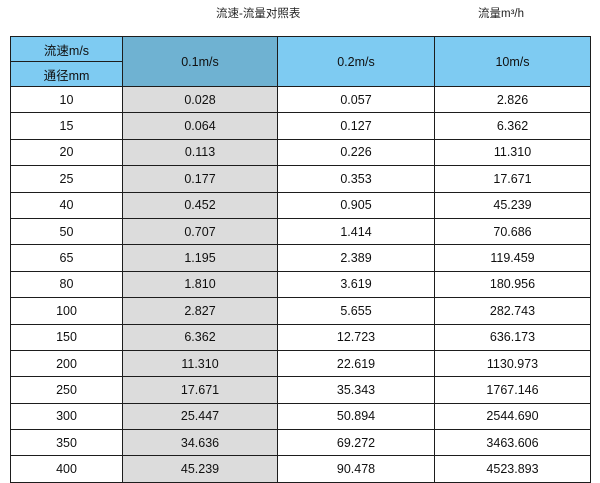 This screenshot has width=600, height=483. I want to click on cell-flow-10: 11.310, so click(512, 152).